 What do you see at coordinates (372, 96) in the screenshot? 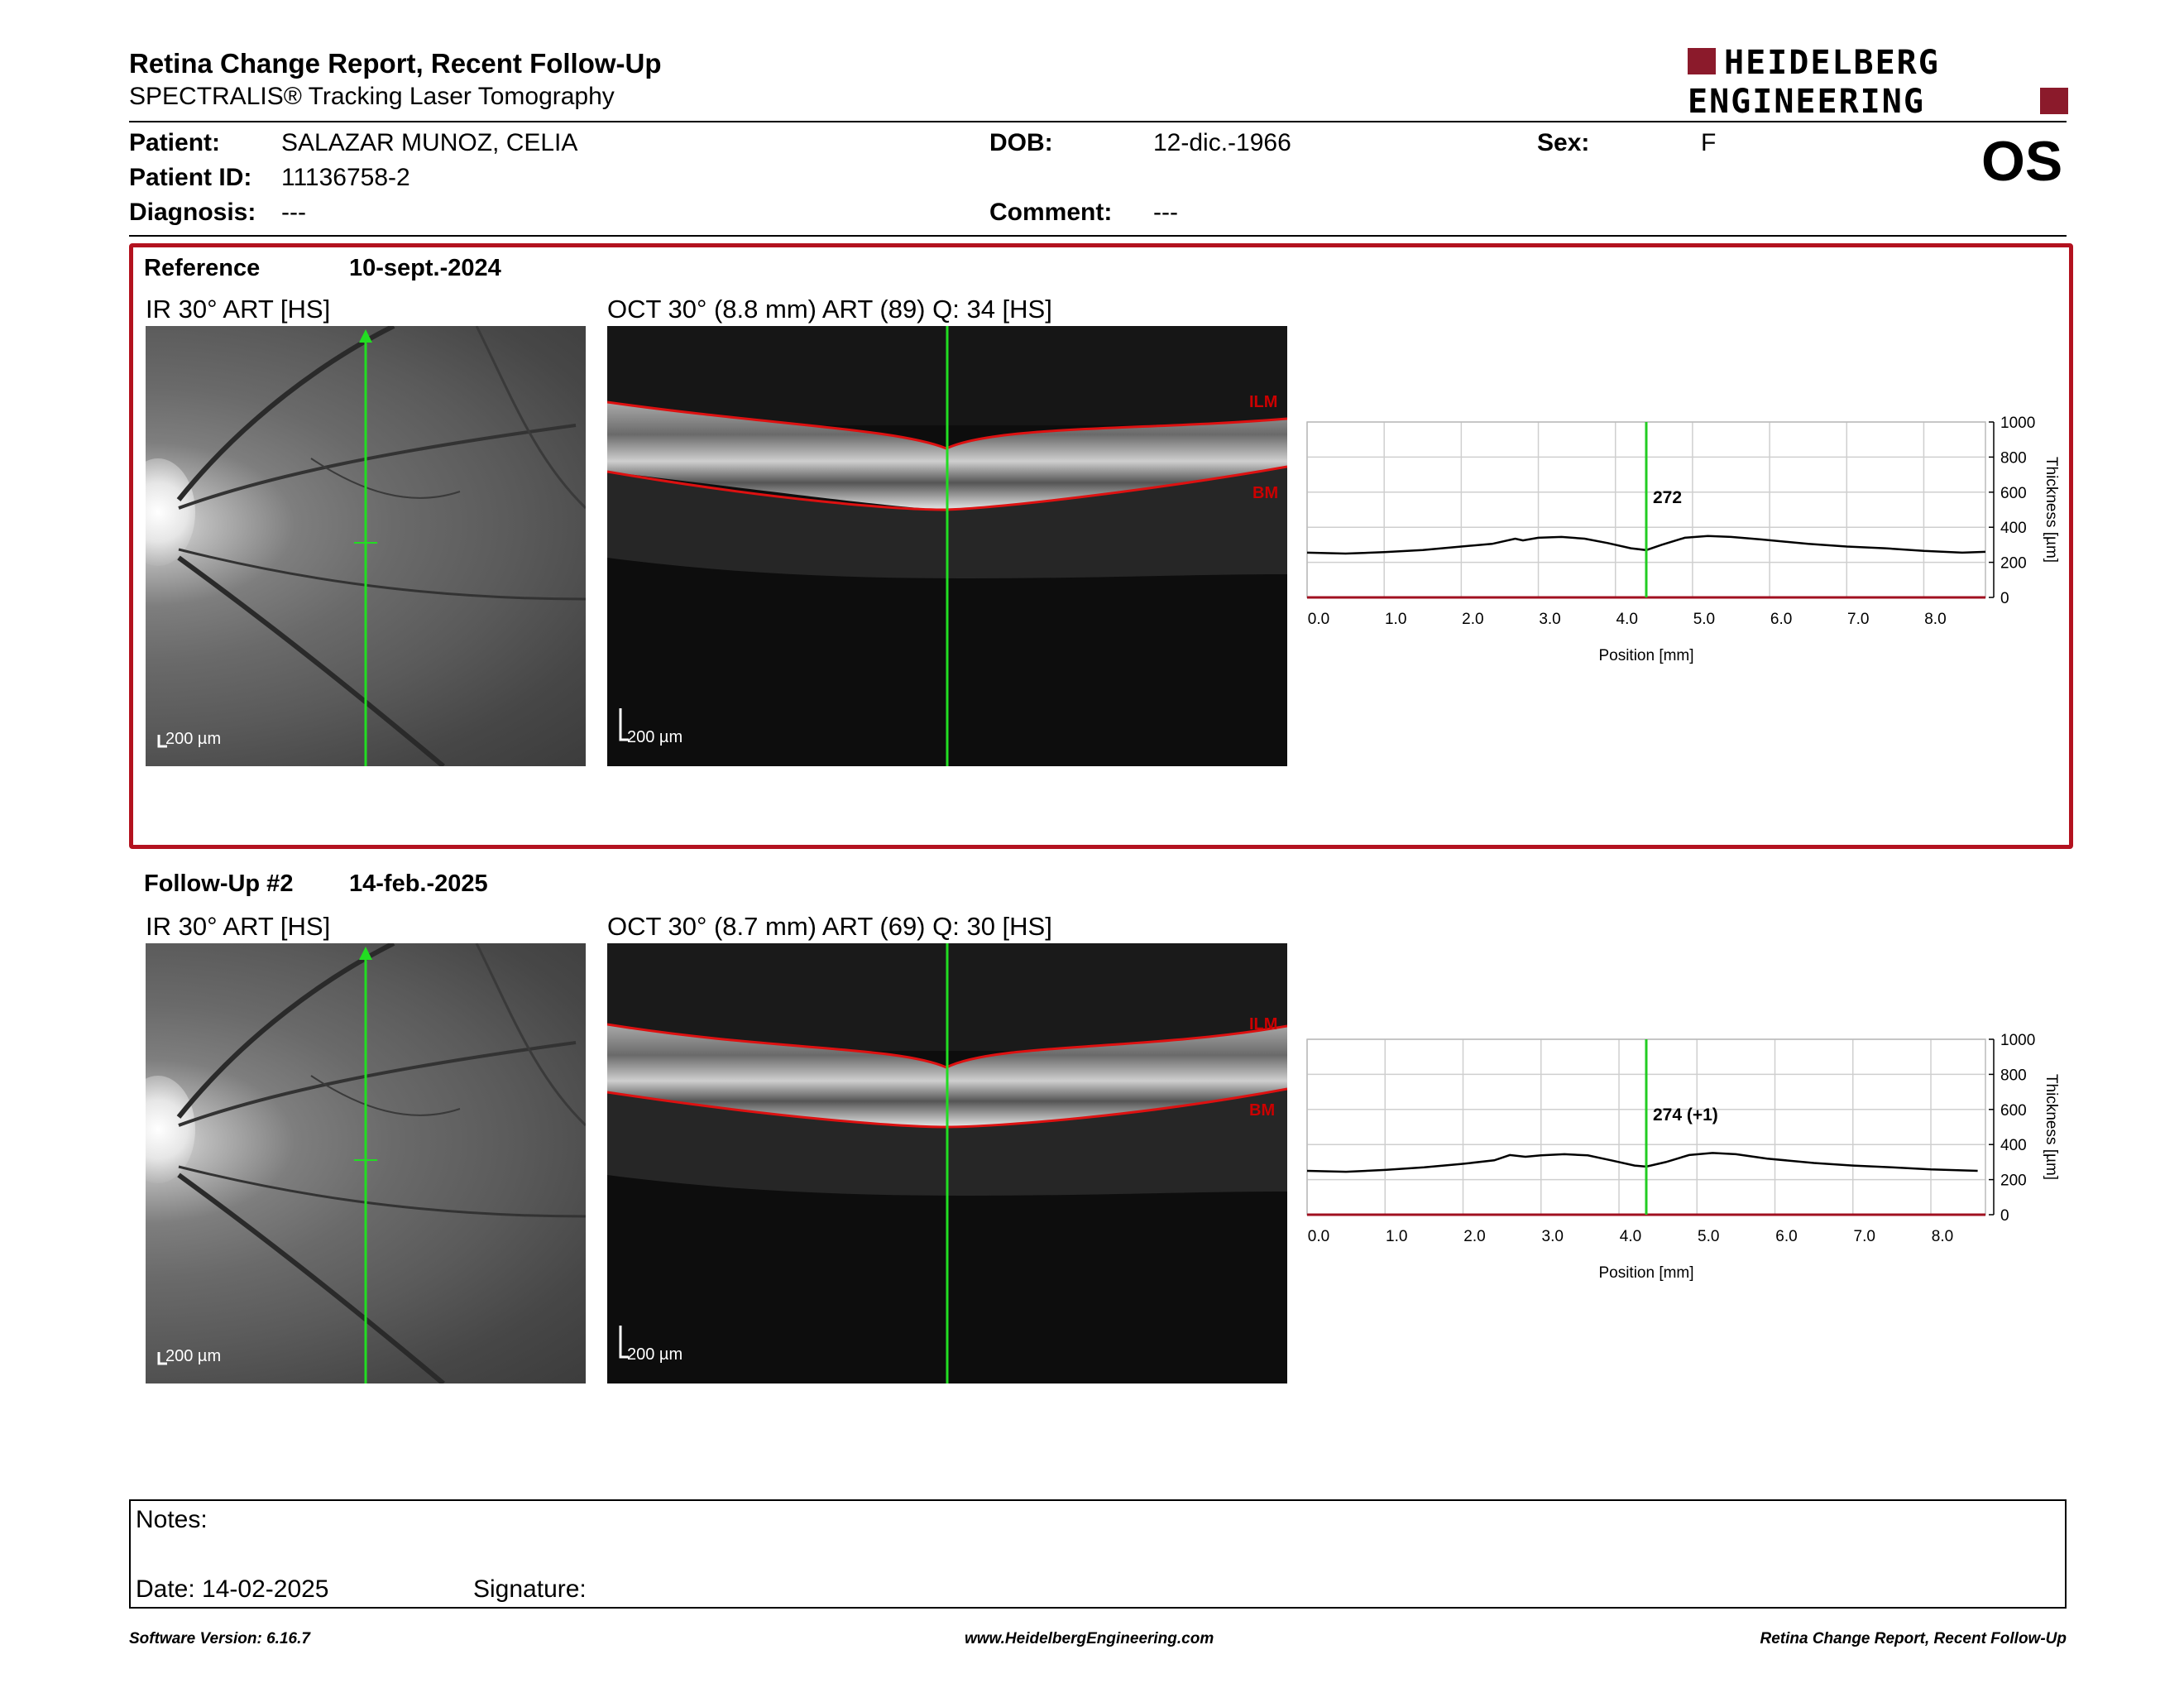
I see `report-subtitle: SPECTRALIS® Tracking Laser Tomography` at bounding box center [372, 96].